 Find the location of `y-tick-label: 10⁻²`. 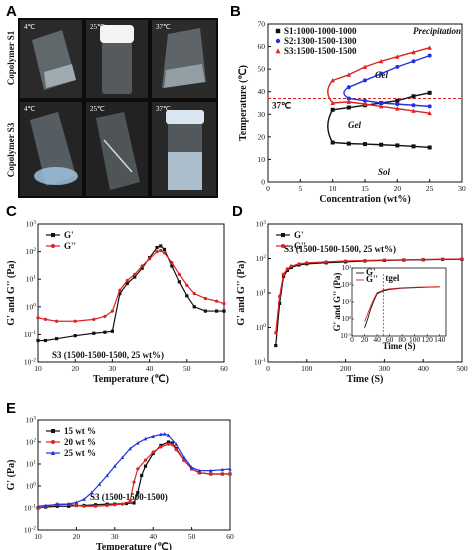

y-tick-label: 10⁻² is located at coordinates (30, 362).